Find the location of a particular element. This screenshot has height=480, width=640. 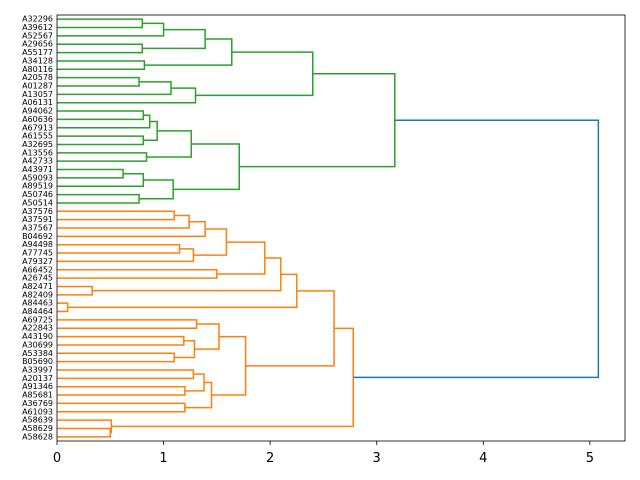

leaf-label: A53384 is located at coordinates (37, 353).